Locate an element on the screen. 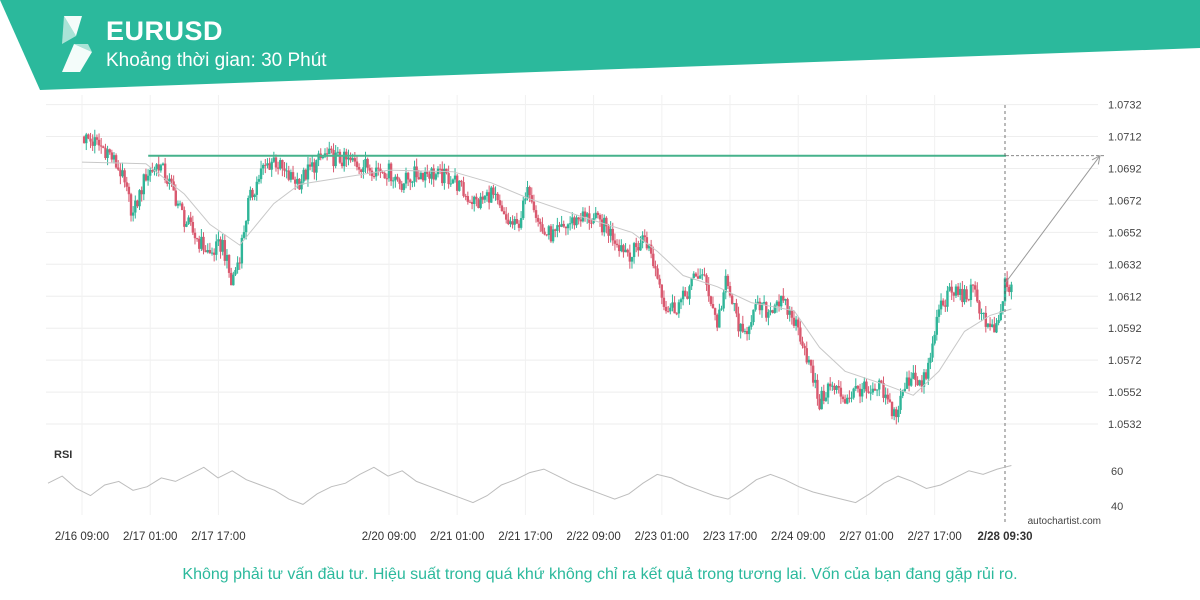 This screenshot has width=1200, height=600. x-tick-label-11: 2/27 17:00 is located at coordinates (934, 537).